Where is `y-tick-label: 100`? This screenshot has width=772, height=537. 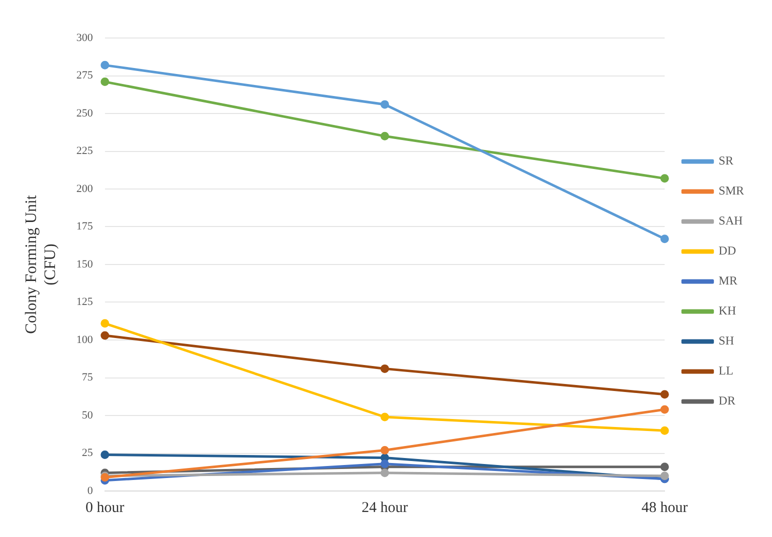
y-tick-label: 100 is located at coordinates (85, 340).